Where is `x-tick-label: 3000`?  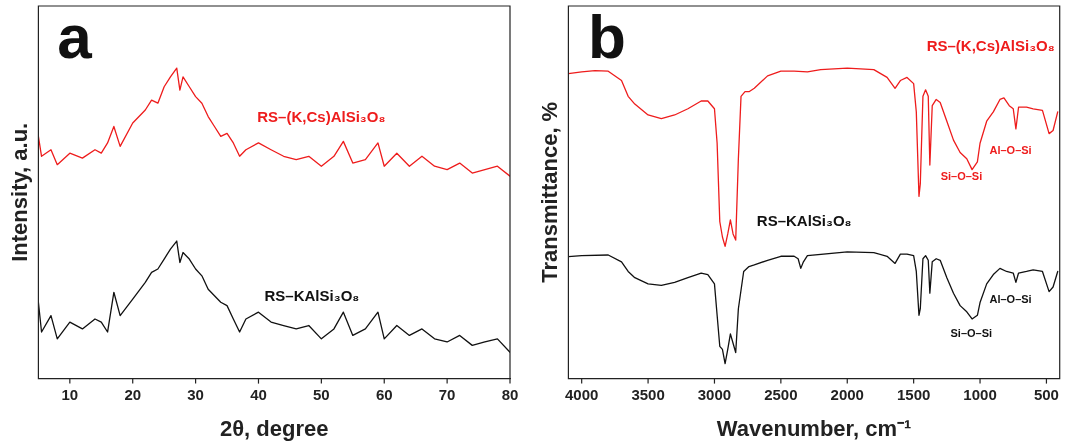
x-tick-label: 3000 is located at coordinates (714, 394).